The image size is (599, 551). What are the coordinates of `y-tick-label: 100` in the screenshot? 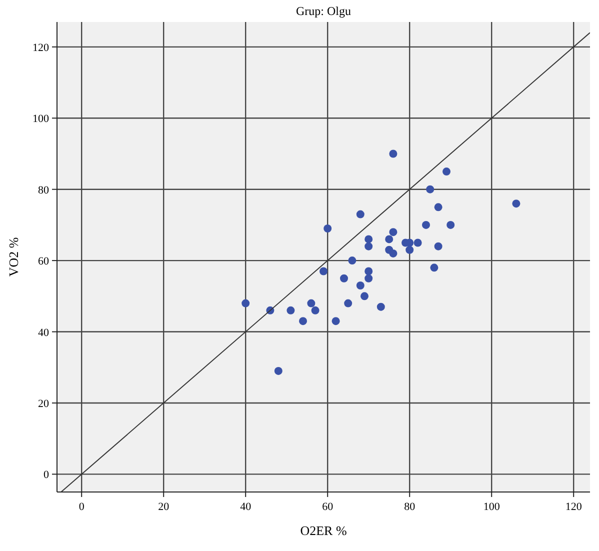 It's located at (41, 119).